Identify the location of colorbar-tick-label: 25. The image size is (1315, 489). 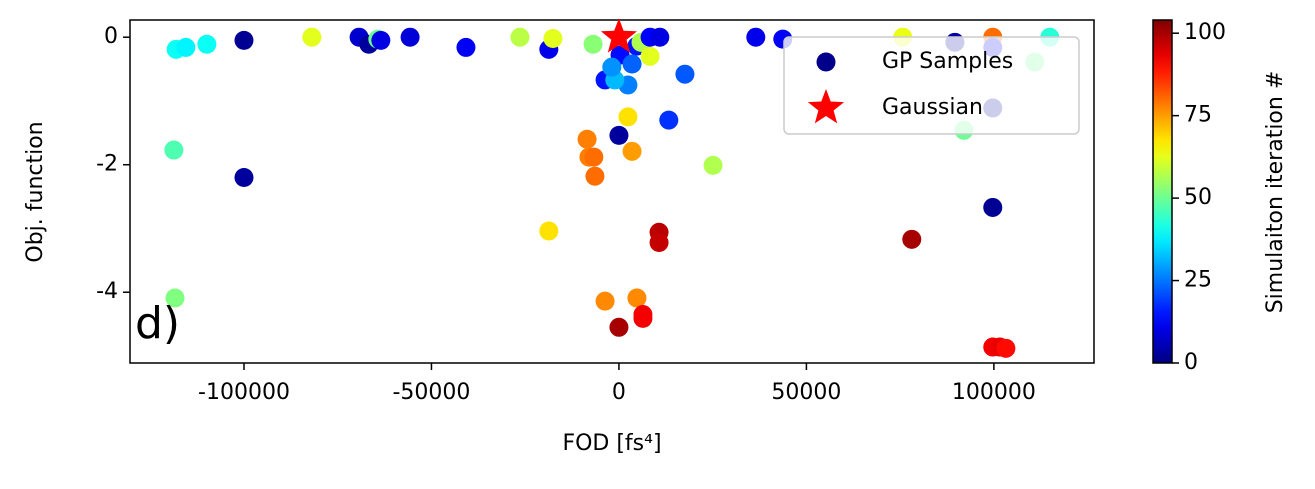
(1198, 280).